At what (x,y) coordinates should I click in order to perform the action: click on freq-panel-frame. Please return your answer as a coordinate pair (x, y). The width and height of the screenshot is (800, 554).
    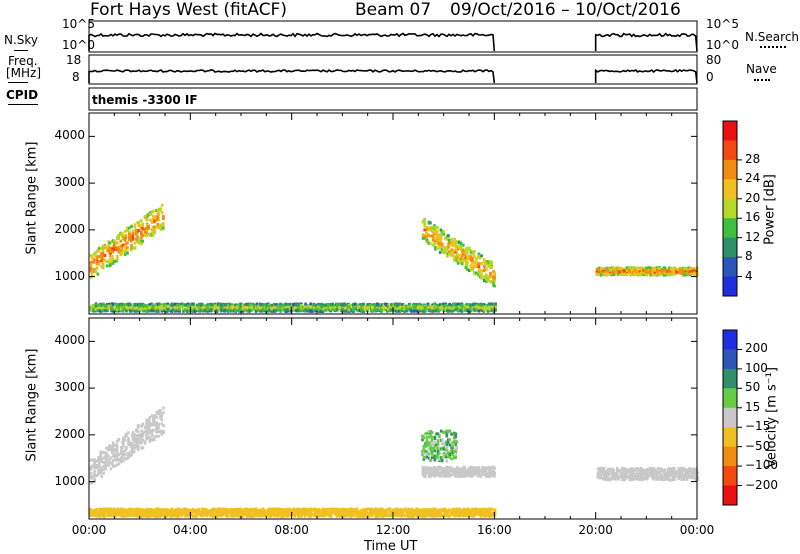
    Looking at the image, I should click on (393, 69).